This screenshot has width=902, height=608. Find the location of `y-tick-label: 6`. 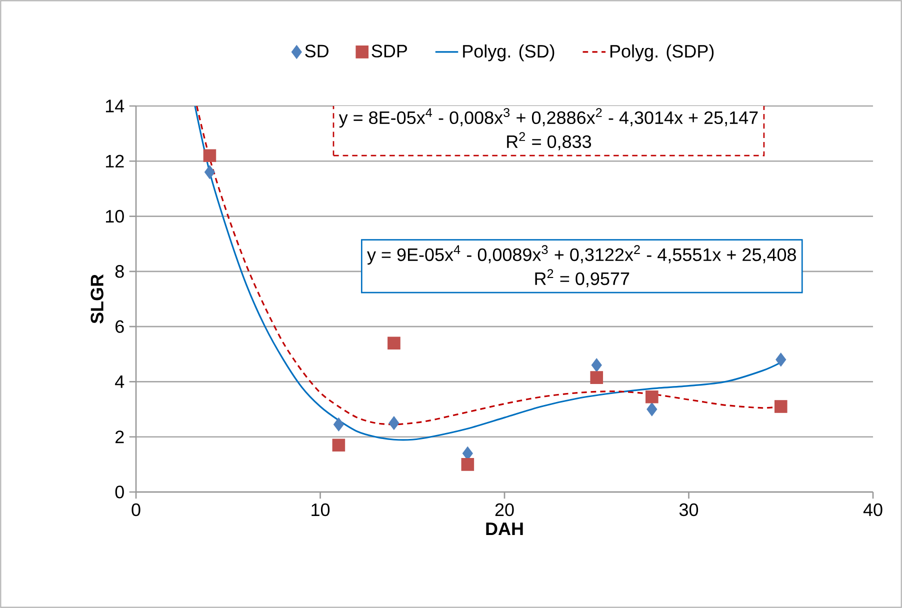

y-tick-label: 6 is located at coordinates (120, 326).